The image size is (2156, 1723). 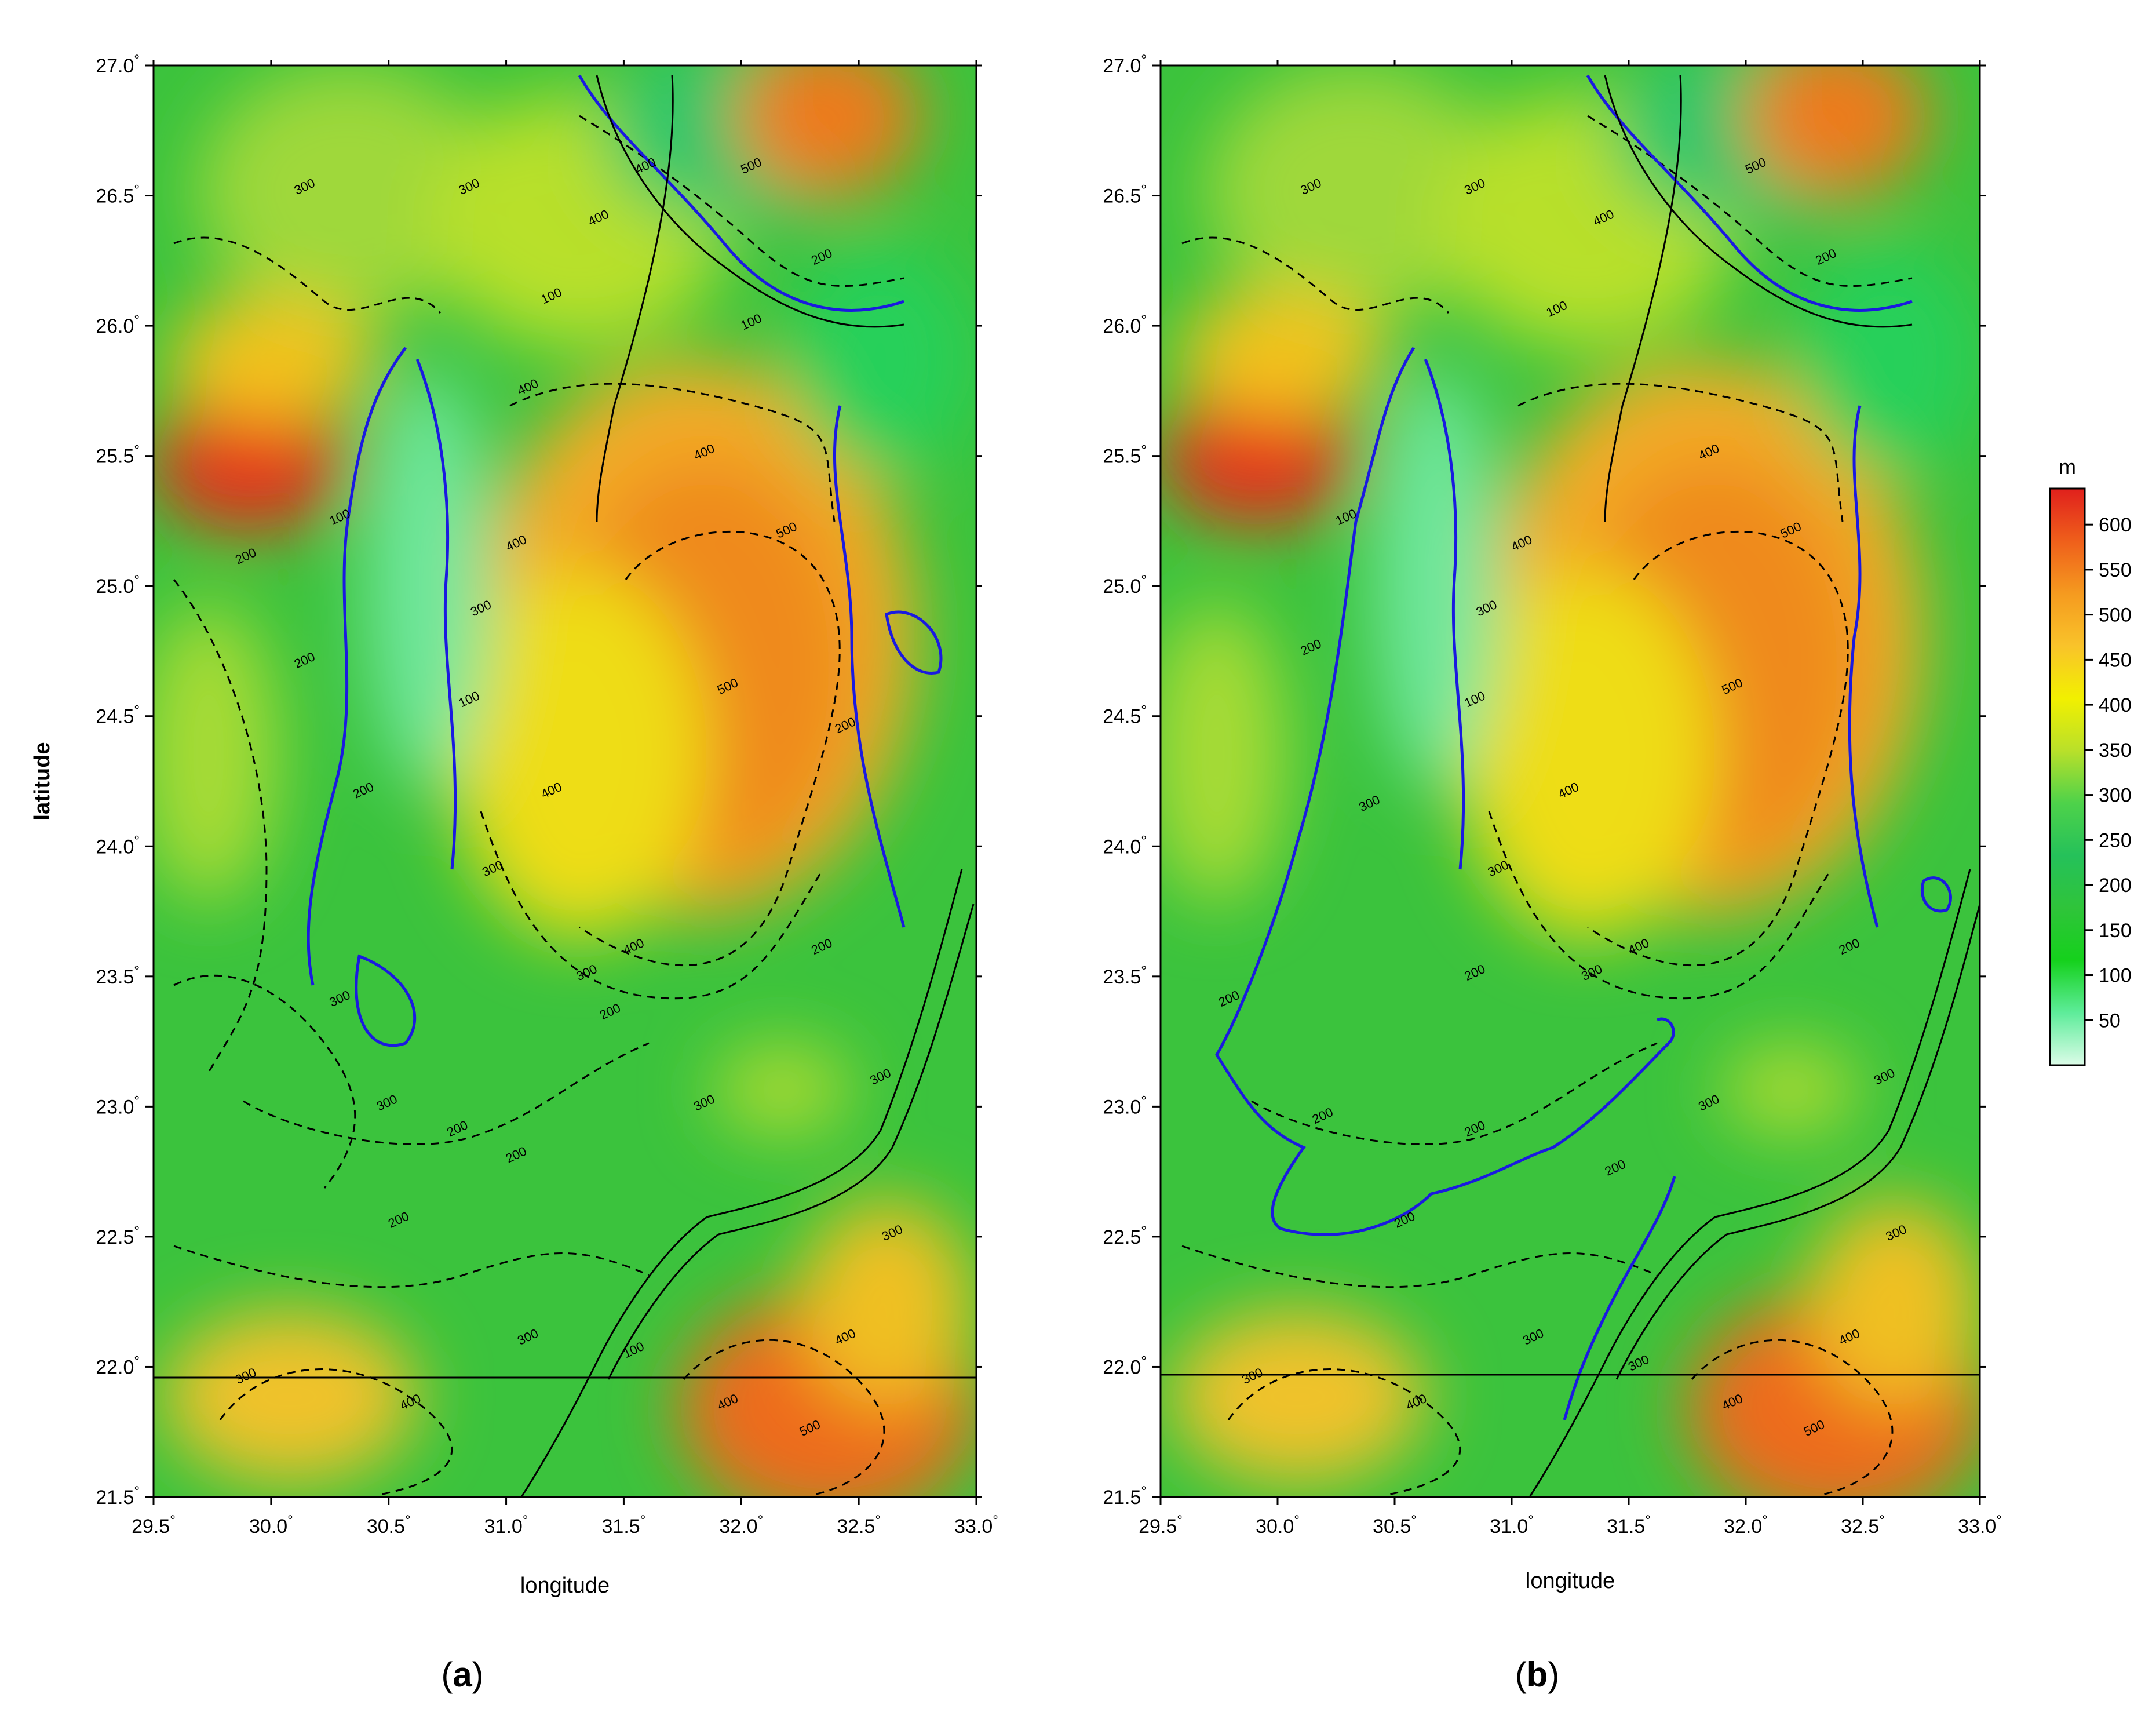 What do you see at coordinates (2115, 976) in the screenshot?
I see `colorbar-tick-label: 100` at bounding box center [2115, 976].